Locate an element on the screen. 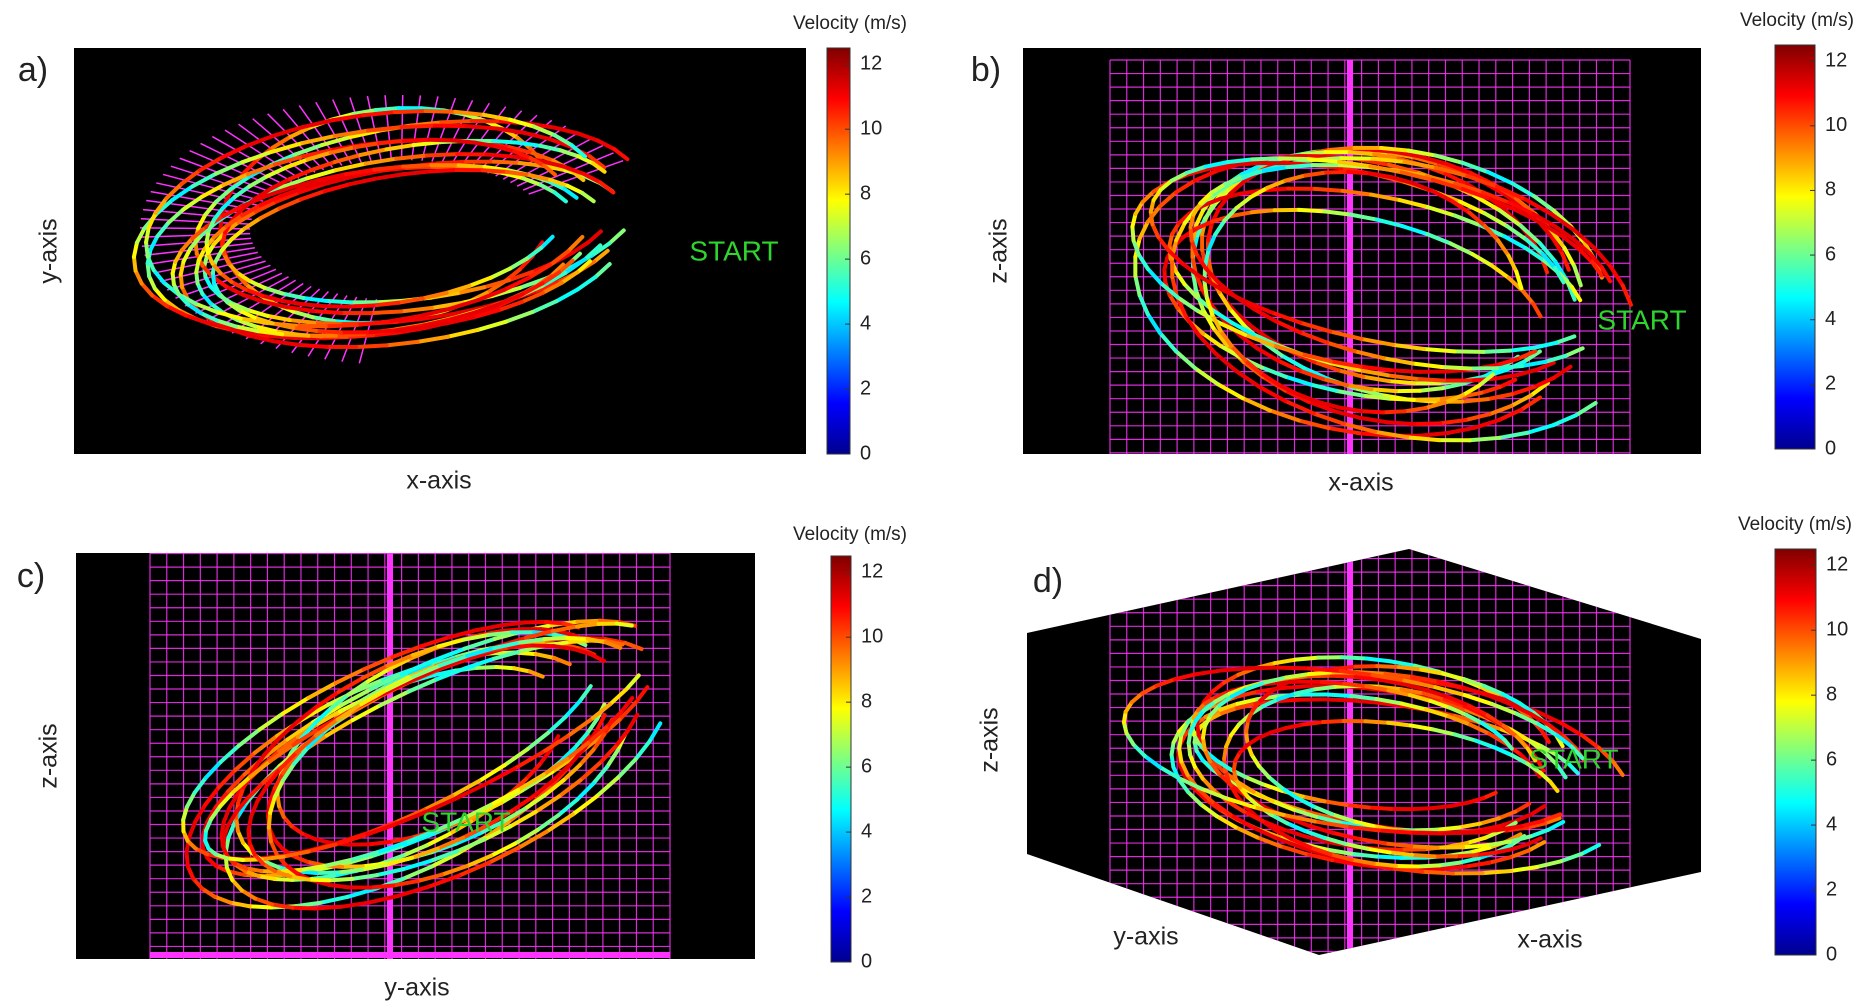  colorbar-tick-label: 4 is located at coordinates (1830, 319).